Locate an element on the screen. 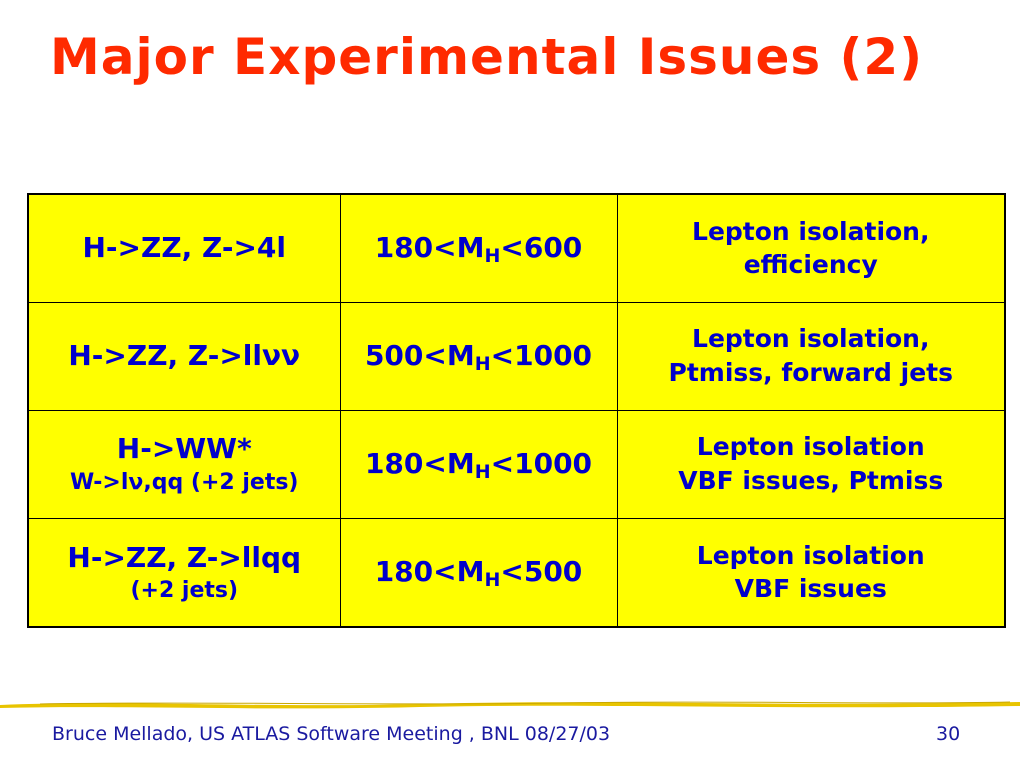  channel-main: H->ZZ, Z->llνν is located at coordinates (184, 356).